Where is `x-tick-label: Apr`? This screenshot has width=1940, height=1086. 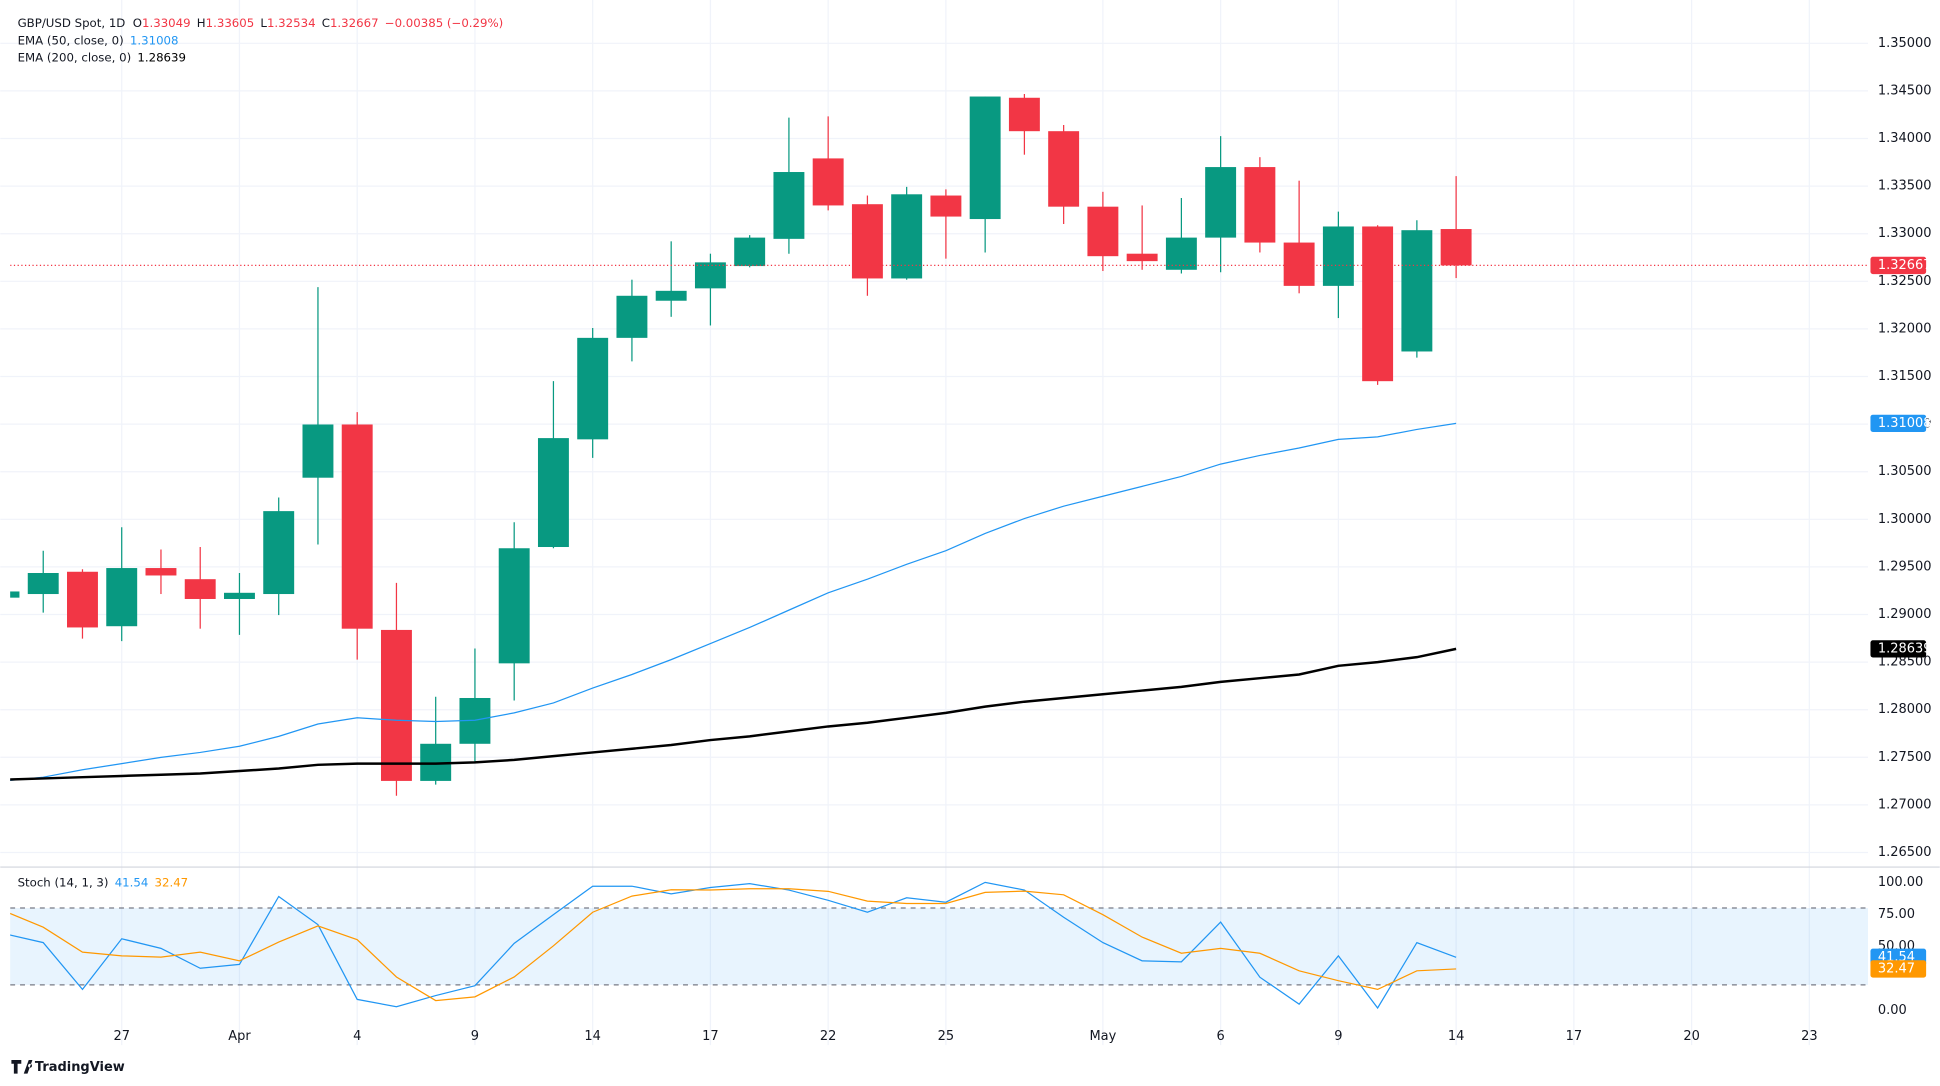 x-tick-label: Apr is located at coordinates (239, 1036).